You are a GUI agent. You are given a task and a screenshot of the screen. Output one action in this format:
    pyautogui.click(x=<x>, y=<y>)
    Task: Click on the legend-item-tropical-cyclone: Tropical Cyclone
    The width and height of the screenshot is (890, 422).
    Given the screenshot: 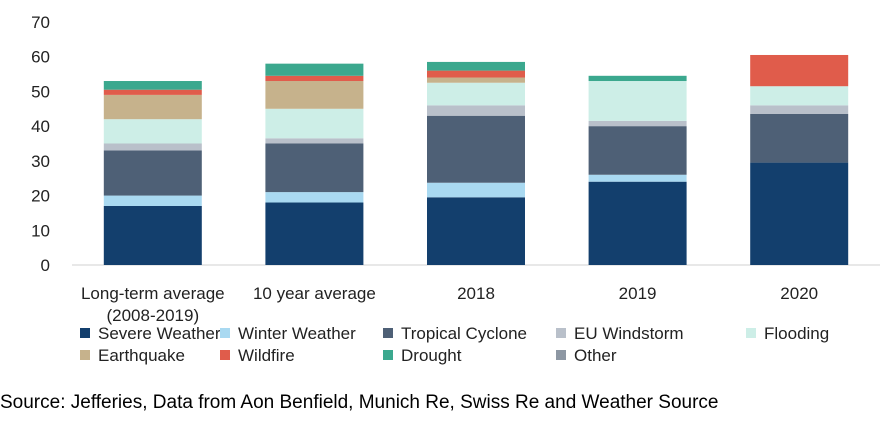 What is the action you would take?
    pyautogui.click(x=455, y=334)
    